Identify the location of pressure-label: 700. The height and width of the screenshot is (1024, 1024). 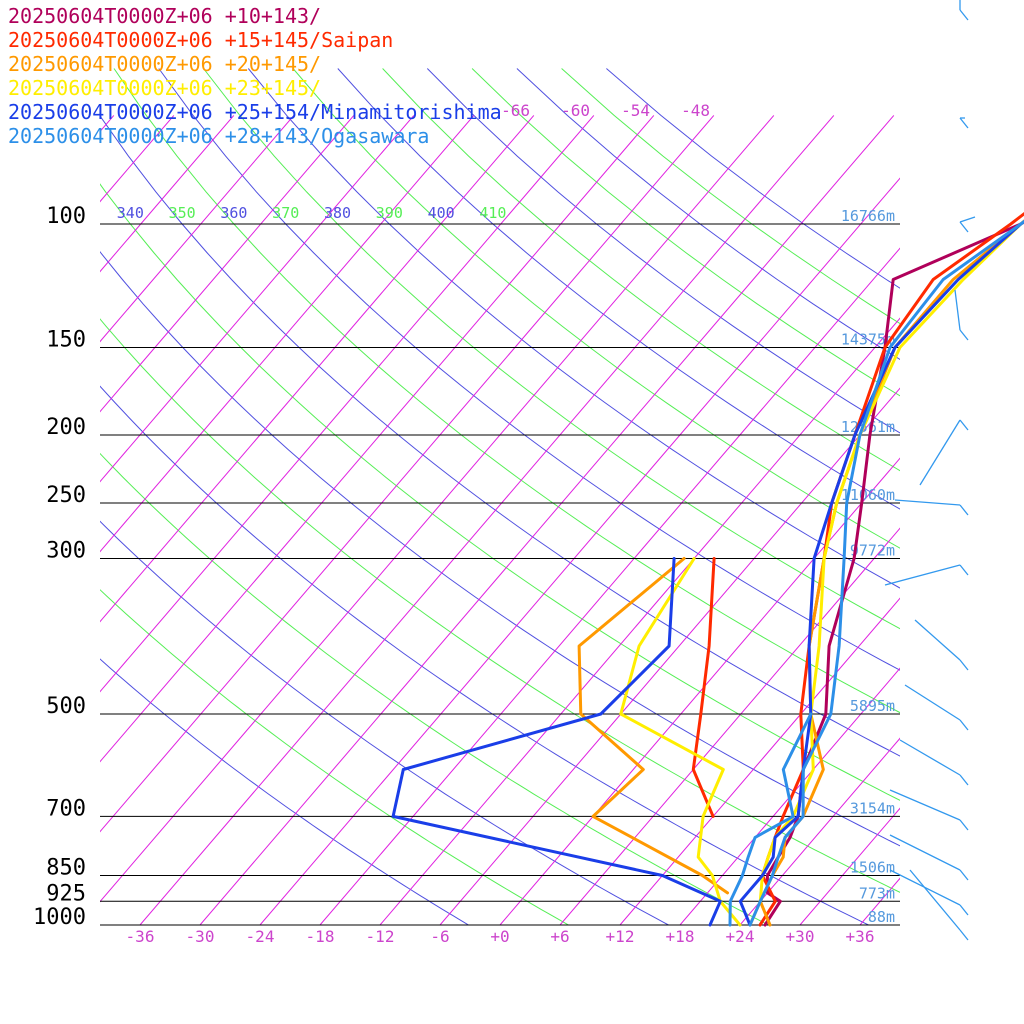
(66, 808).